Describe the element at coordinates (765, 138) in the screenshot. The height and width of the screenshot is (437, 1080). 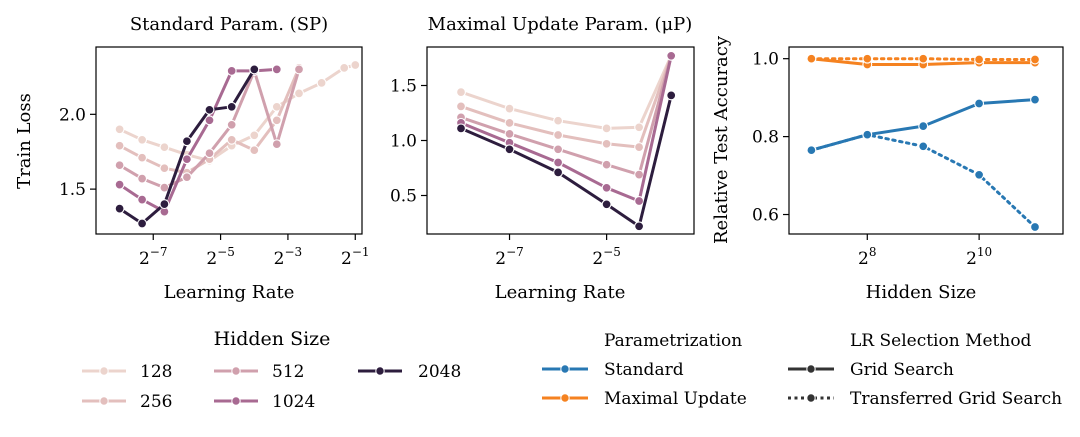
I see `y-tick-label: 0.8` at that location.